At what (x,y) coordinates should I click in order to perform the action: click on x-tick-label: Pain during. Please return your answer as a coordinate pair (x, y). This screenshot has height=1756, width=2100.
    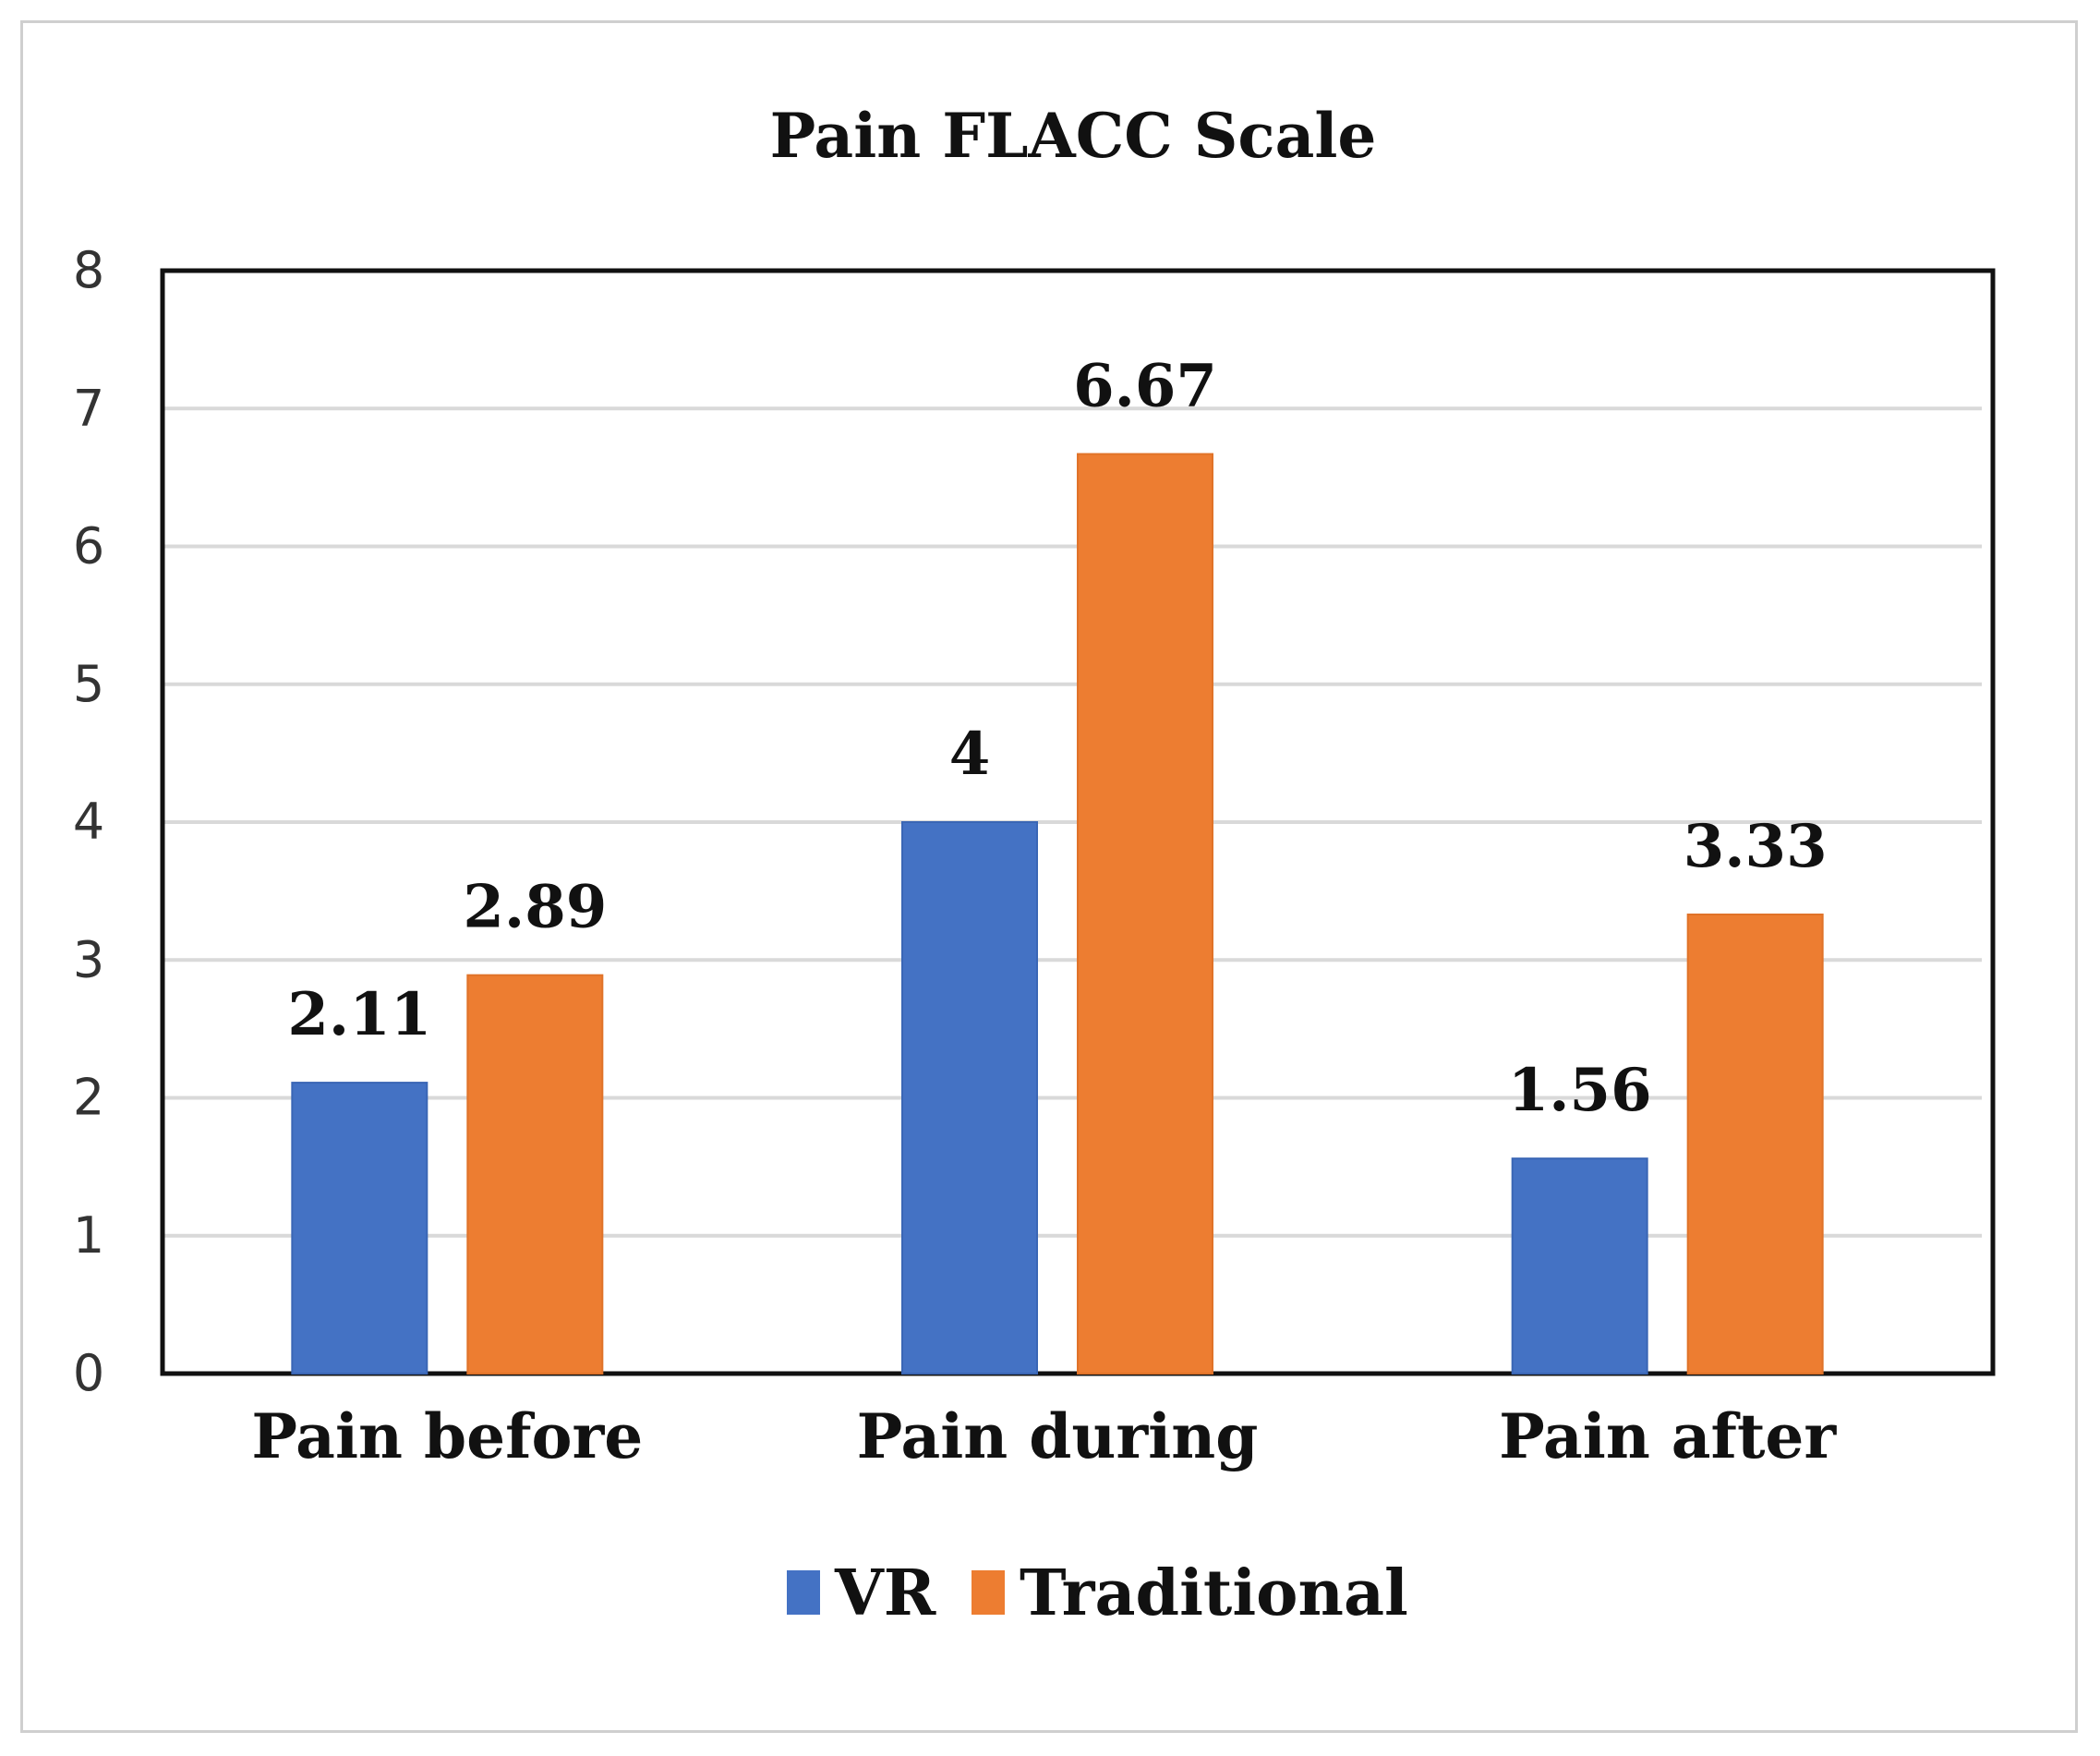
    Looking at the image, I should click on (1058, 1436).